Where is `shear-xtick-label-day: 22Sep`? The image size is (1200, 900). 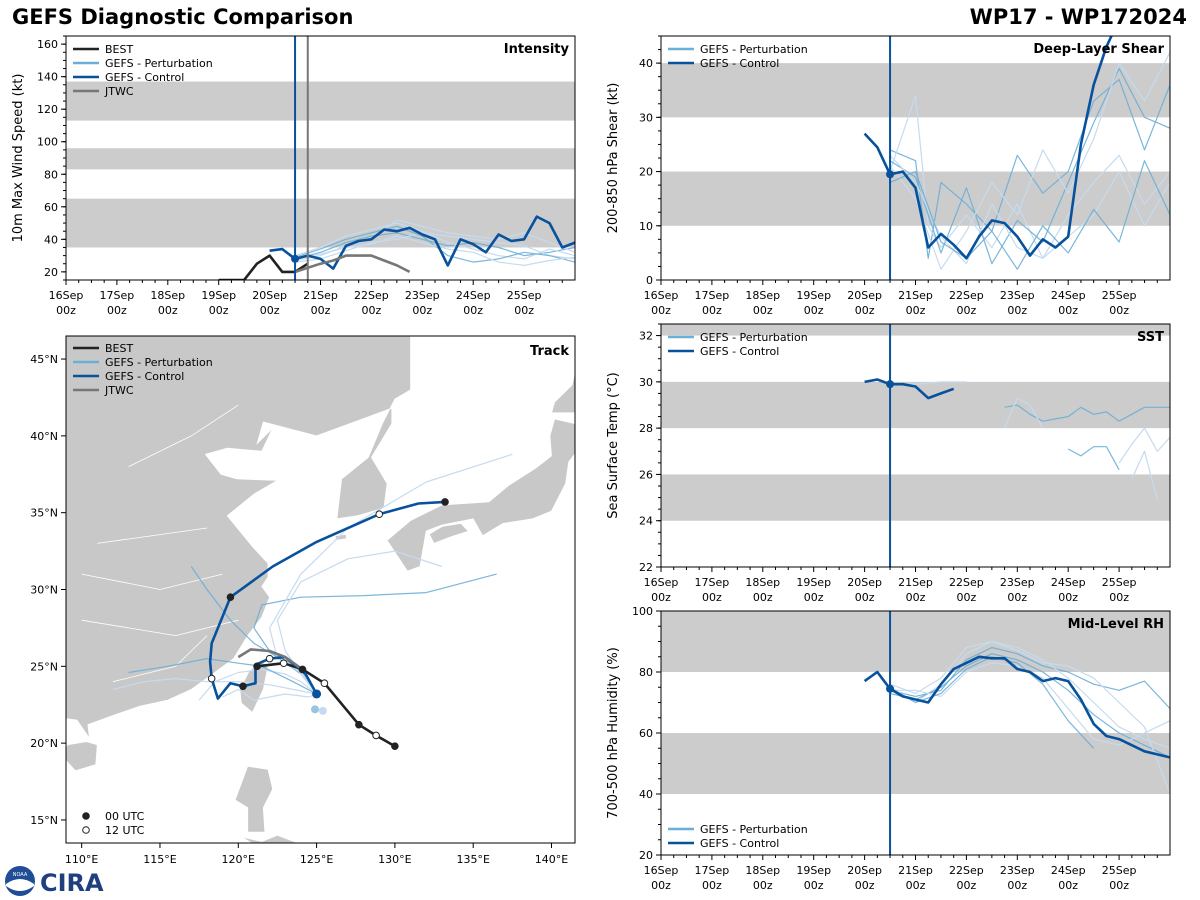
shear-xtick-label-day: 22Sep is located at coordinates (966, 295).